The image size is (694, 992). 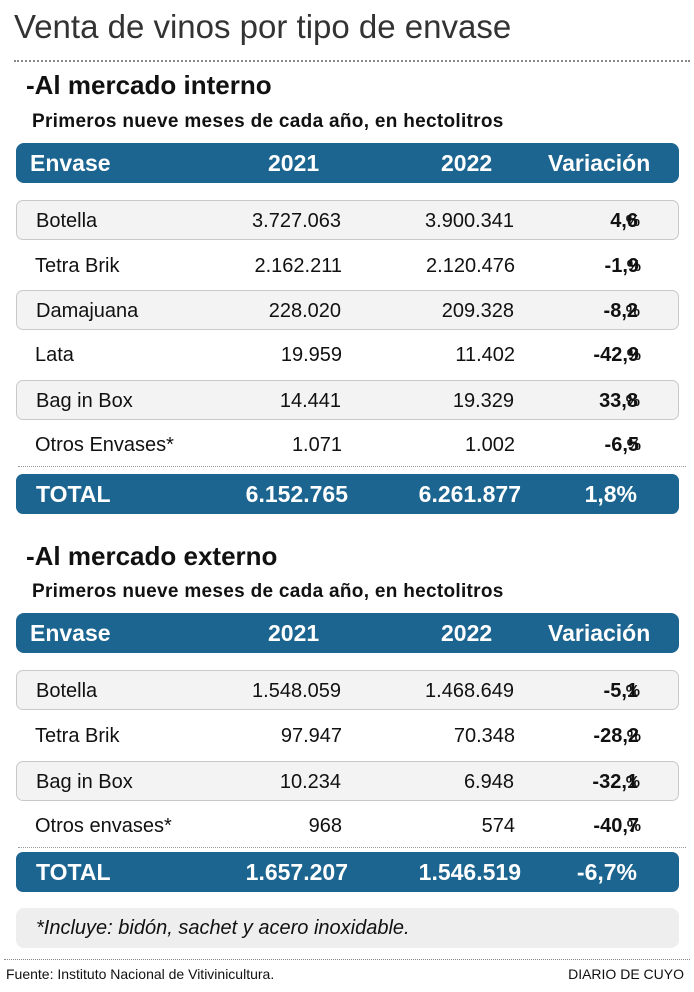 I want to click on footer-divider, so click(x=347, y=959).